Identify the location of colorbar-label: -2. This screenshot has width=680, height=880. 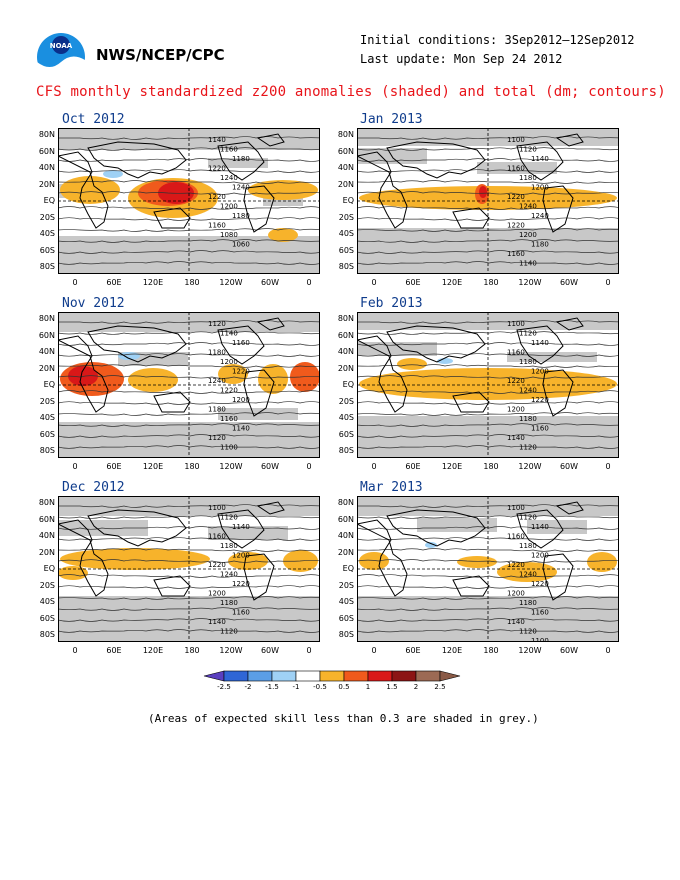
(248, 687).